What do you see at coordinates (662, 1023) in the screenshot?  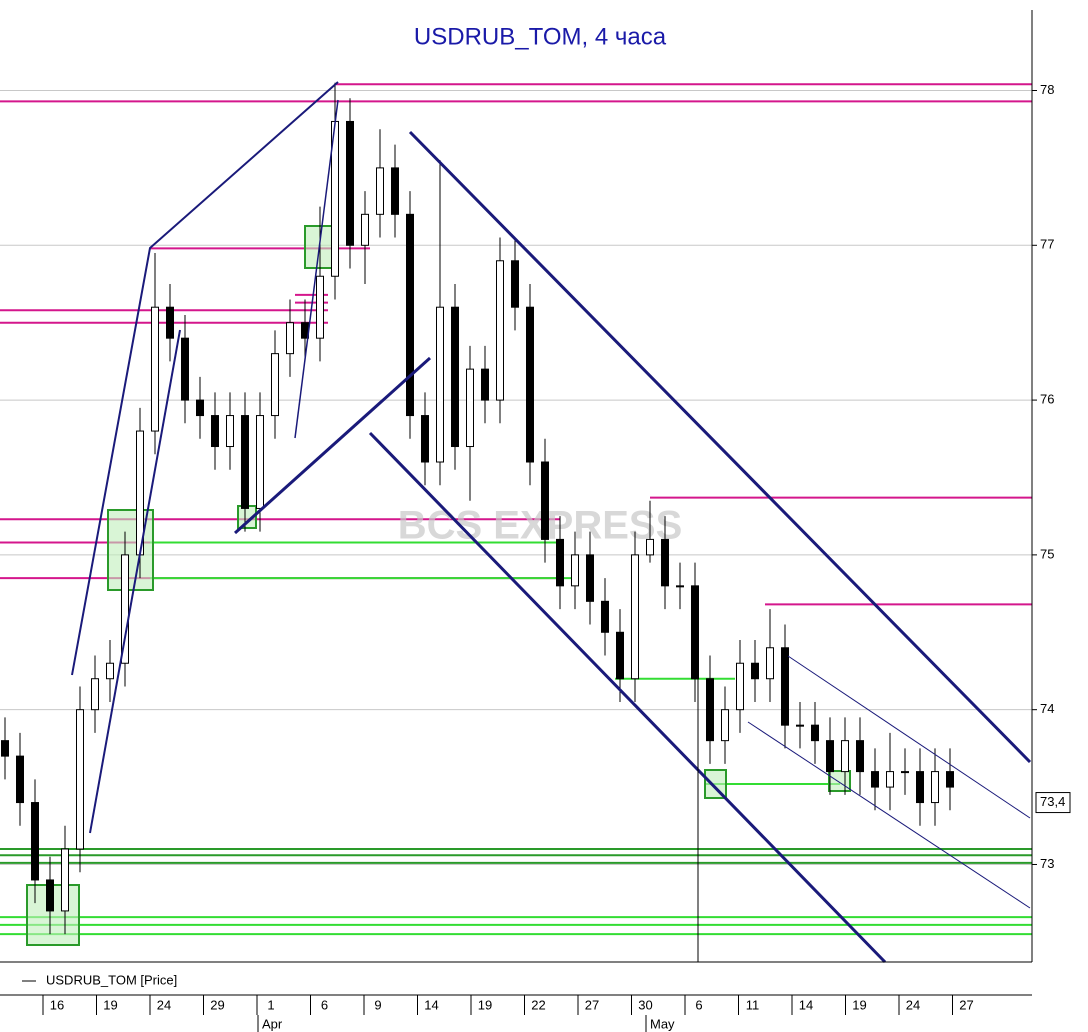 I see `month-label: May` at bounding box center [662, 1023].